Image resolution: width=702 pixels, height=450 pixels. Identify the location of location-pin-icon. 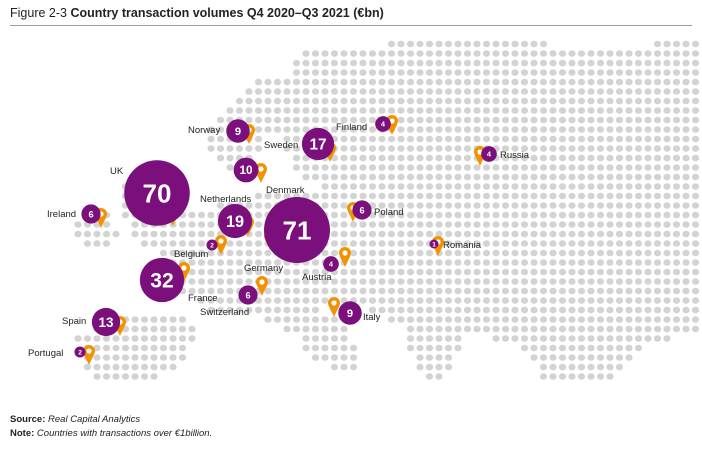
(89, 355).